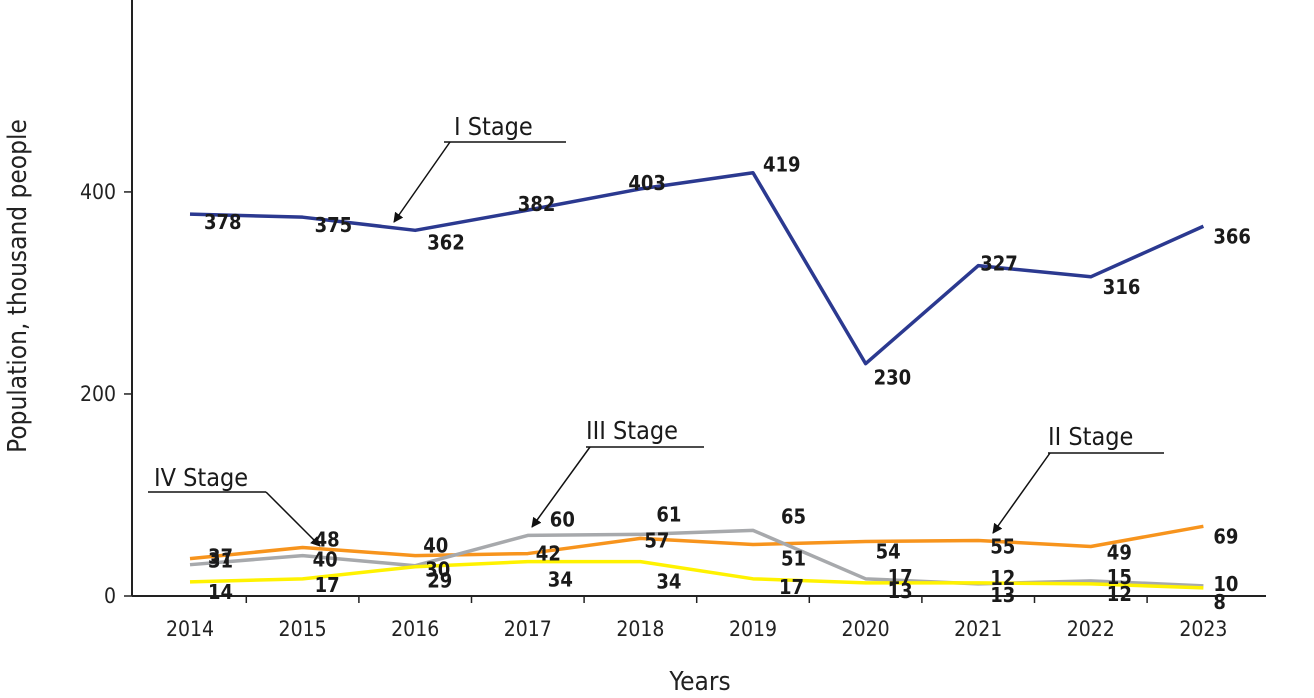  What do you see at coordinates (1119, 594) in the screenshot?
I see `data-label-iv-stage: 12` at bounding box center [1119, 594].